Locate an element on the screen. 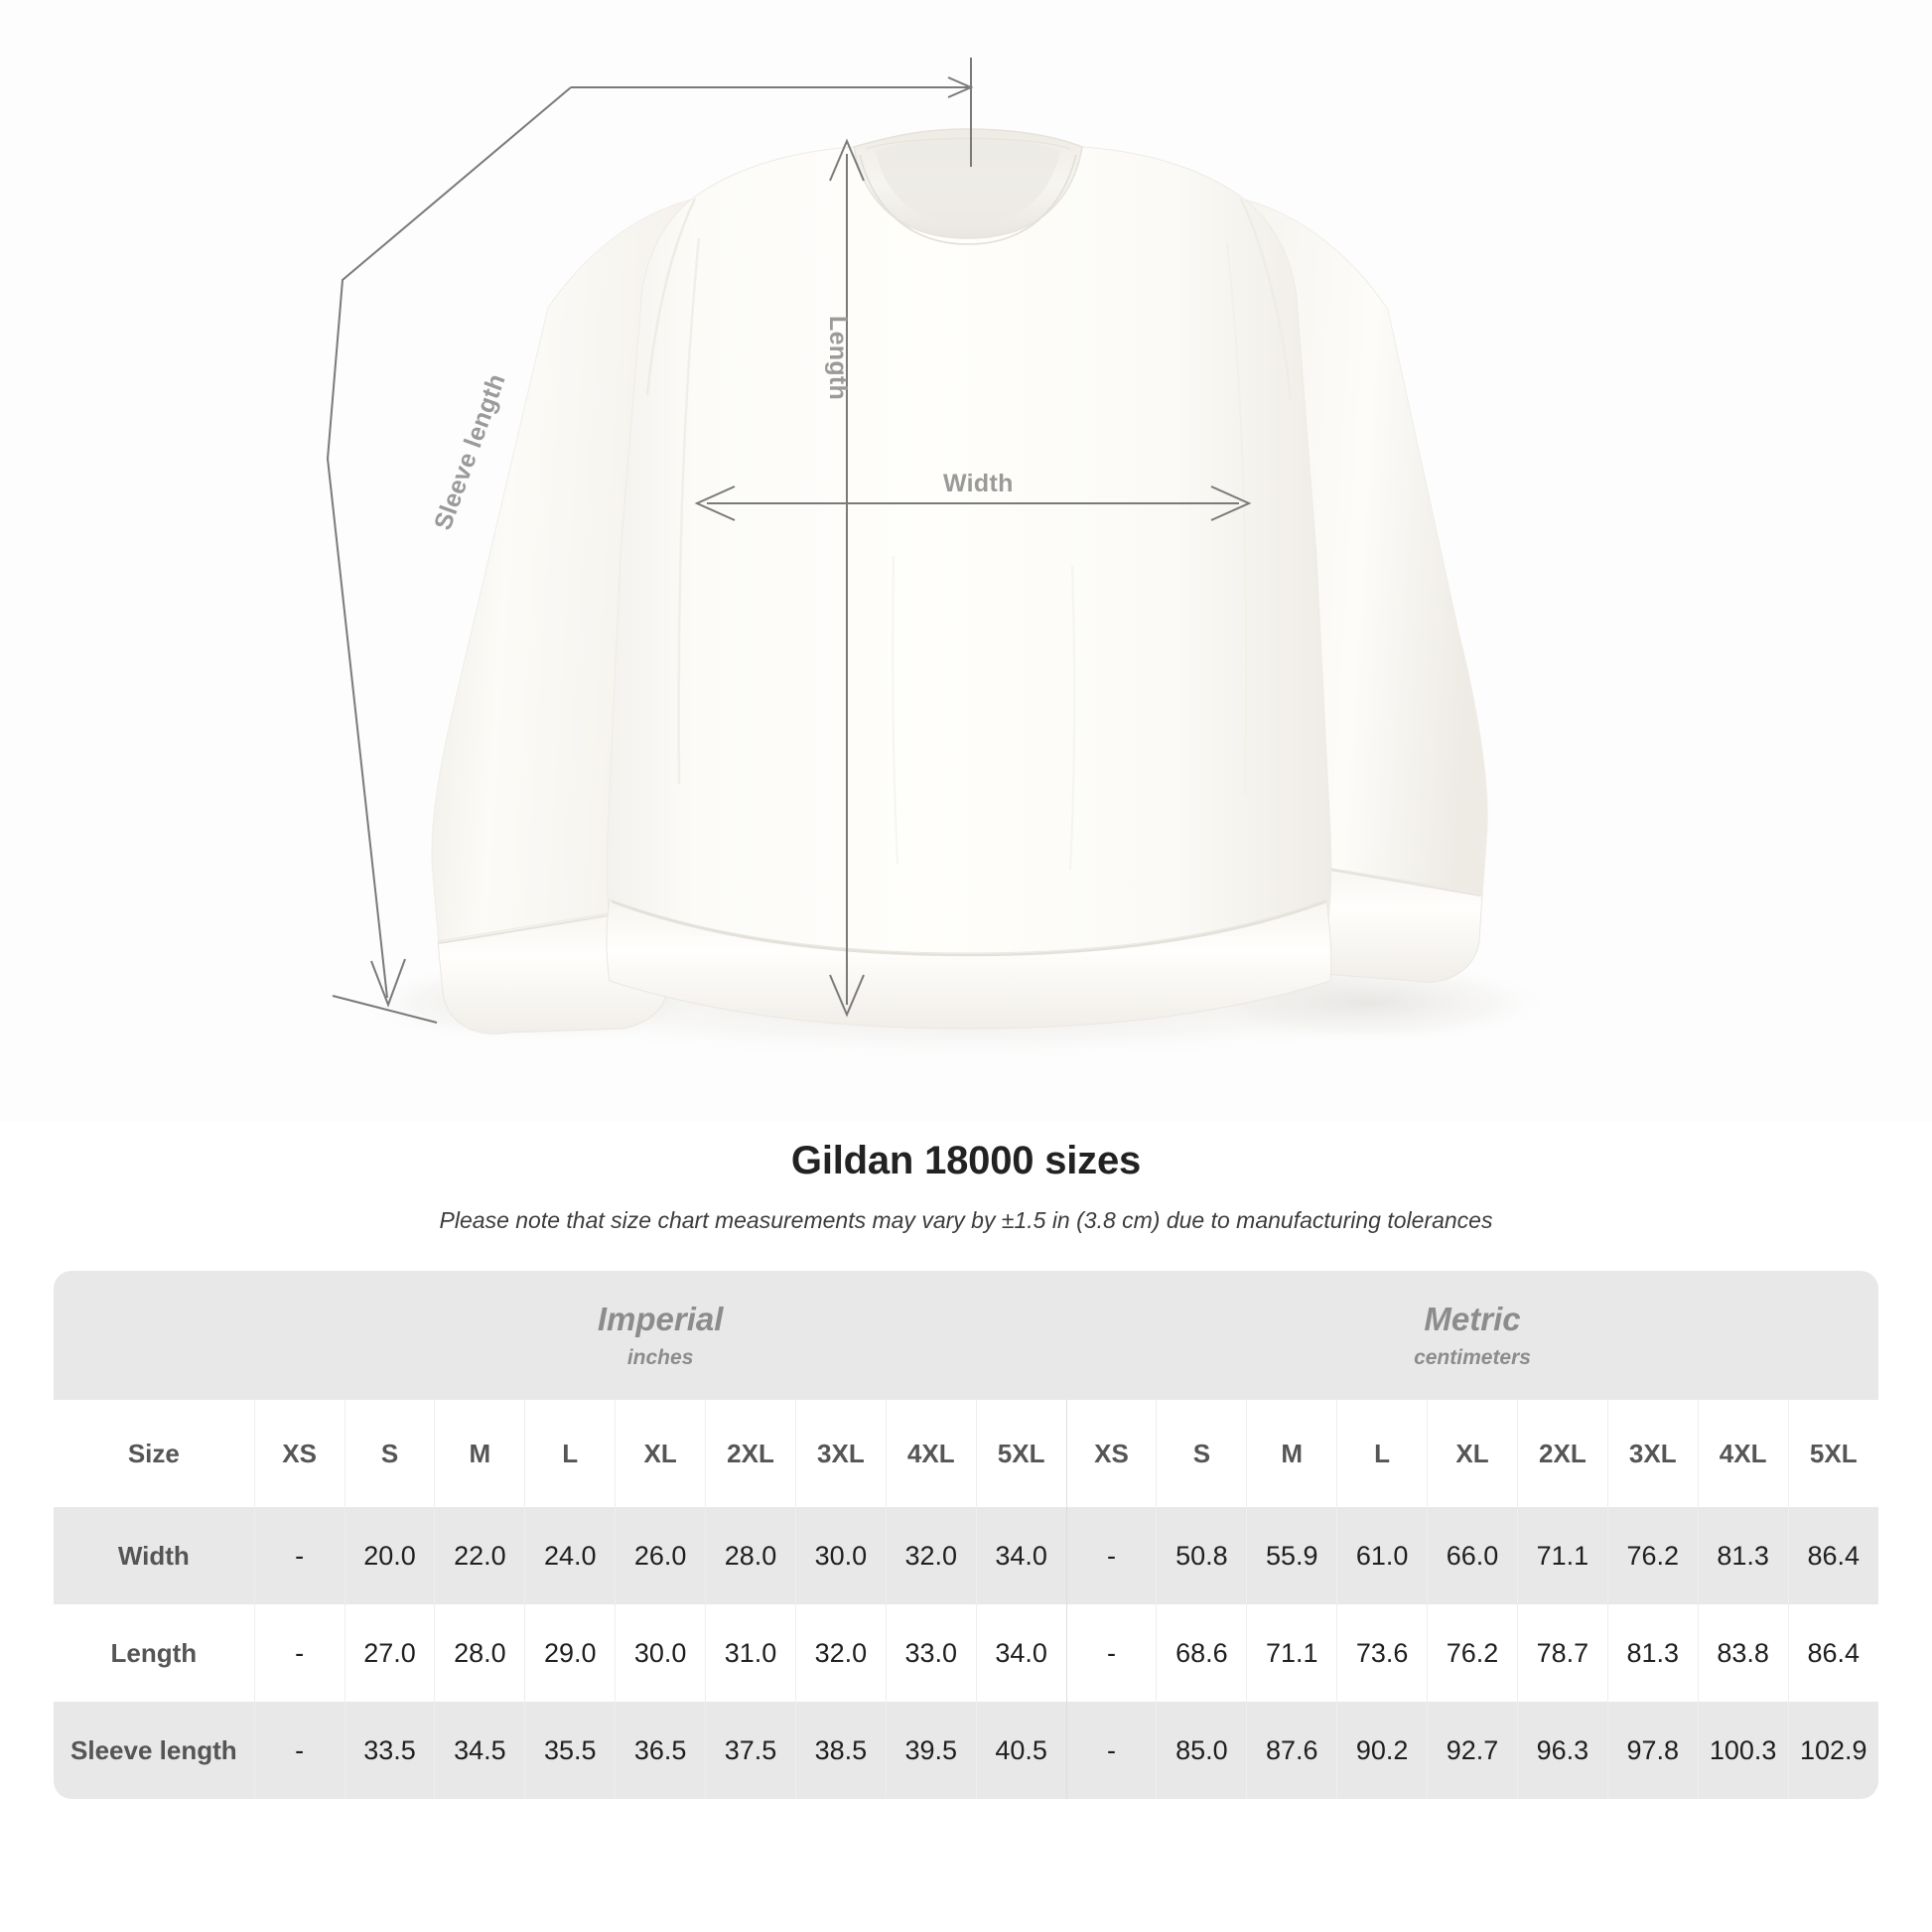 The height and width of the screenshot is (1932, 1932). sleeve-end-tick is located at coordinates (385, 1010).